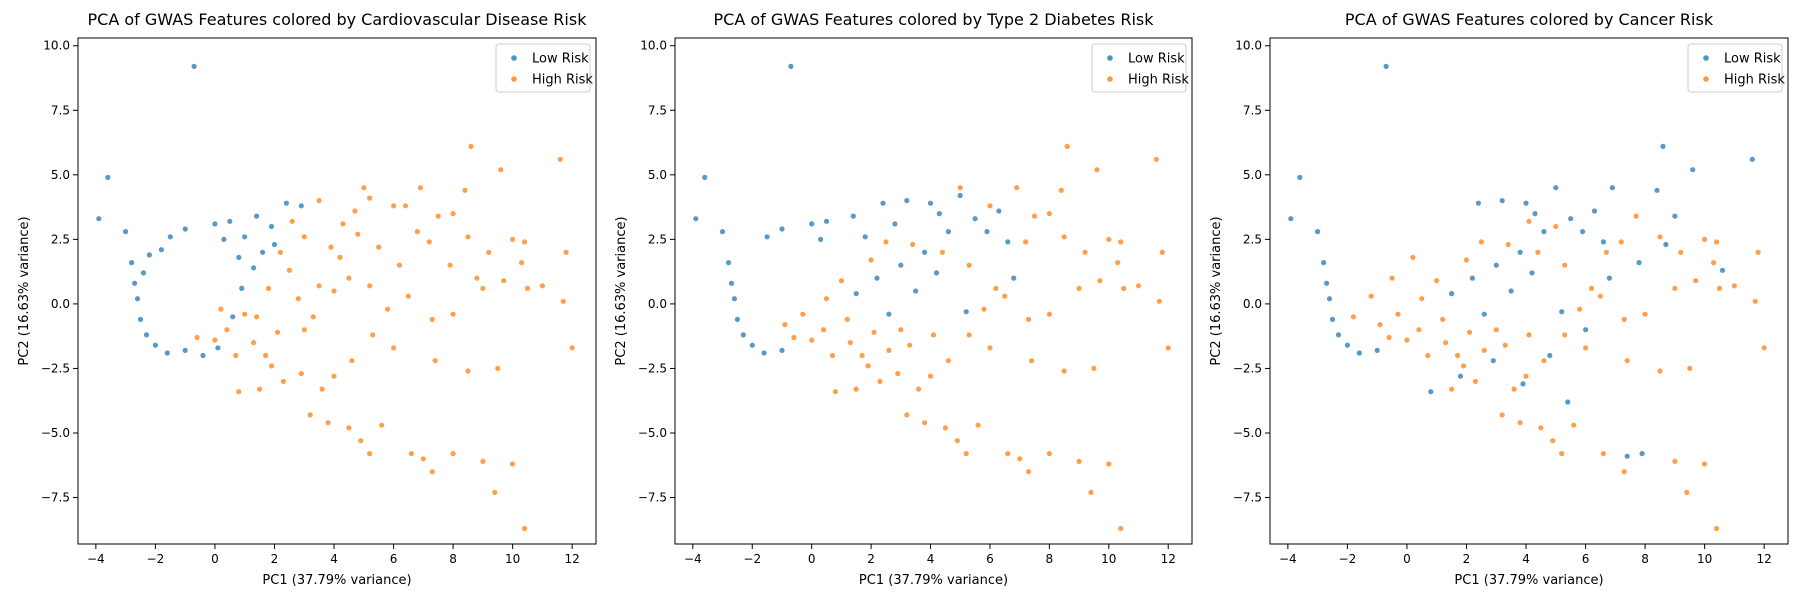 This screenshot has height=604, width=1800. I want to click on x-tick-label: 8, so click(453, 559).